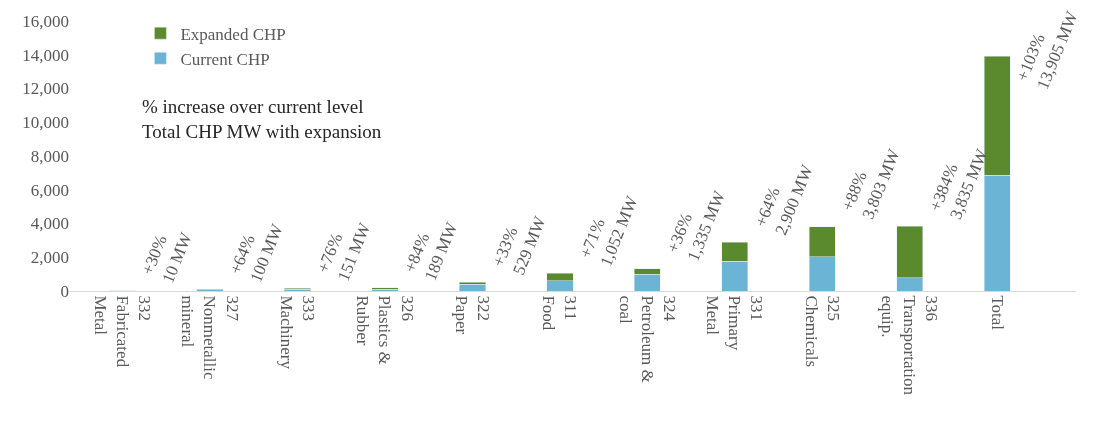  What do you see at coordinates (647, 339) in the screenshot?
I see `x-tick-label: 324 Petroleum & coal` at bounding box center [647, 339].